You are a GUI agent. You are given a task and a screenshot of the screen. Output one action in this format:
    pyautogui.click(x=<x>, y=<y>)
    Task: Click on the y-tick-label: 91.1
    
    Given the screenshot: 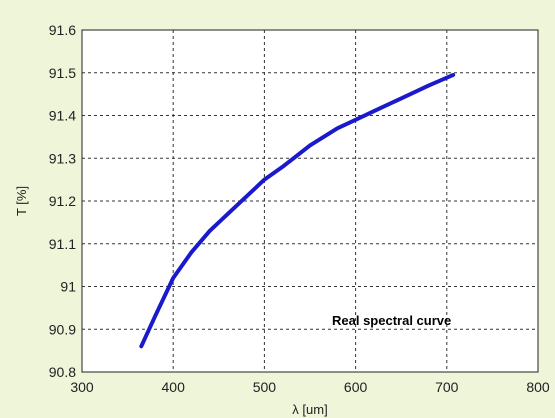 What is the action you would take?
    pyautogui.click(x=62, y=244)
    